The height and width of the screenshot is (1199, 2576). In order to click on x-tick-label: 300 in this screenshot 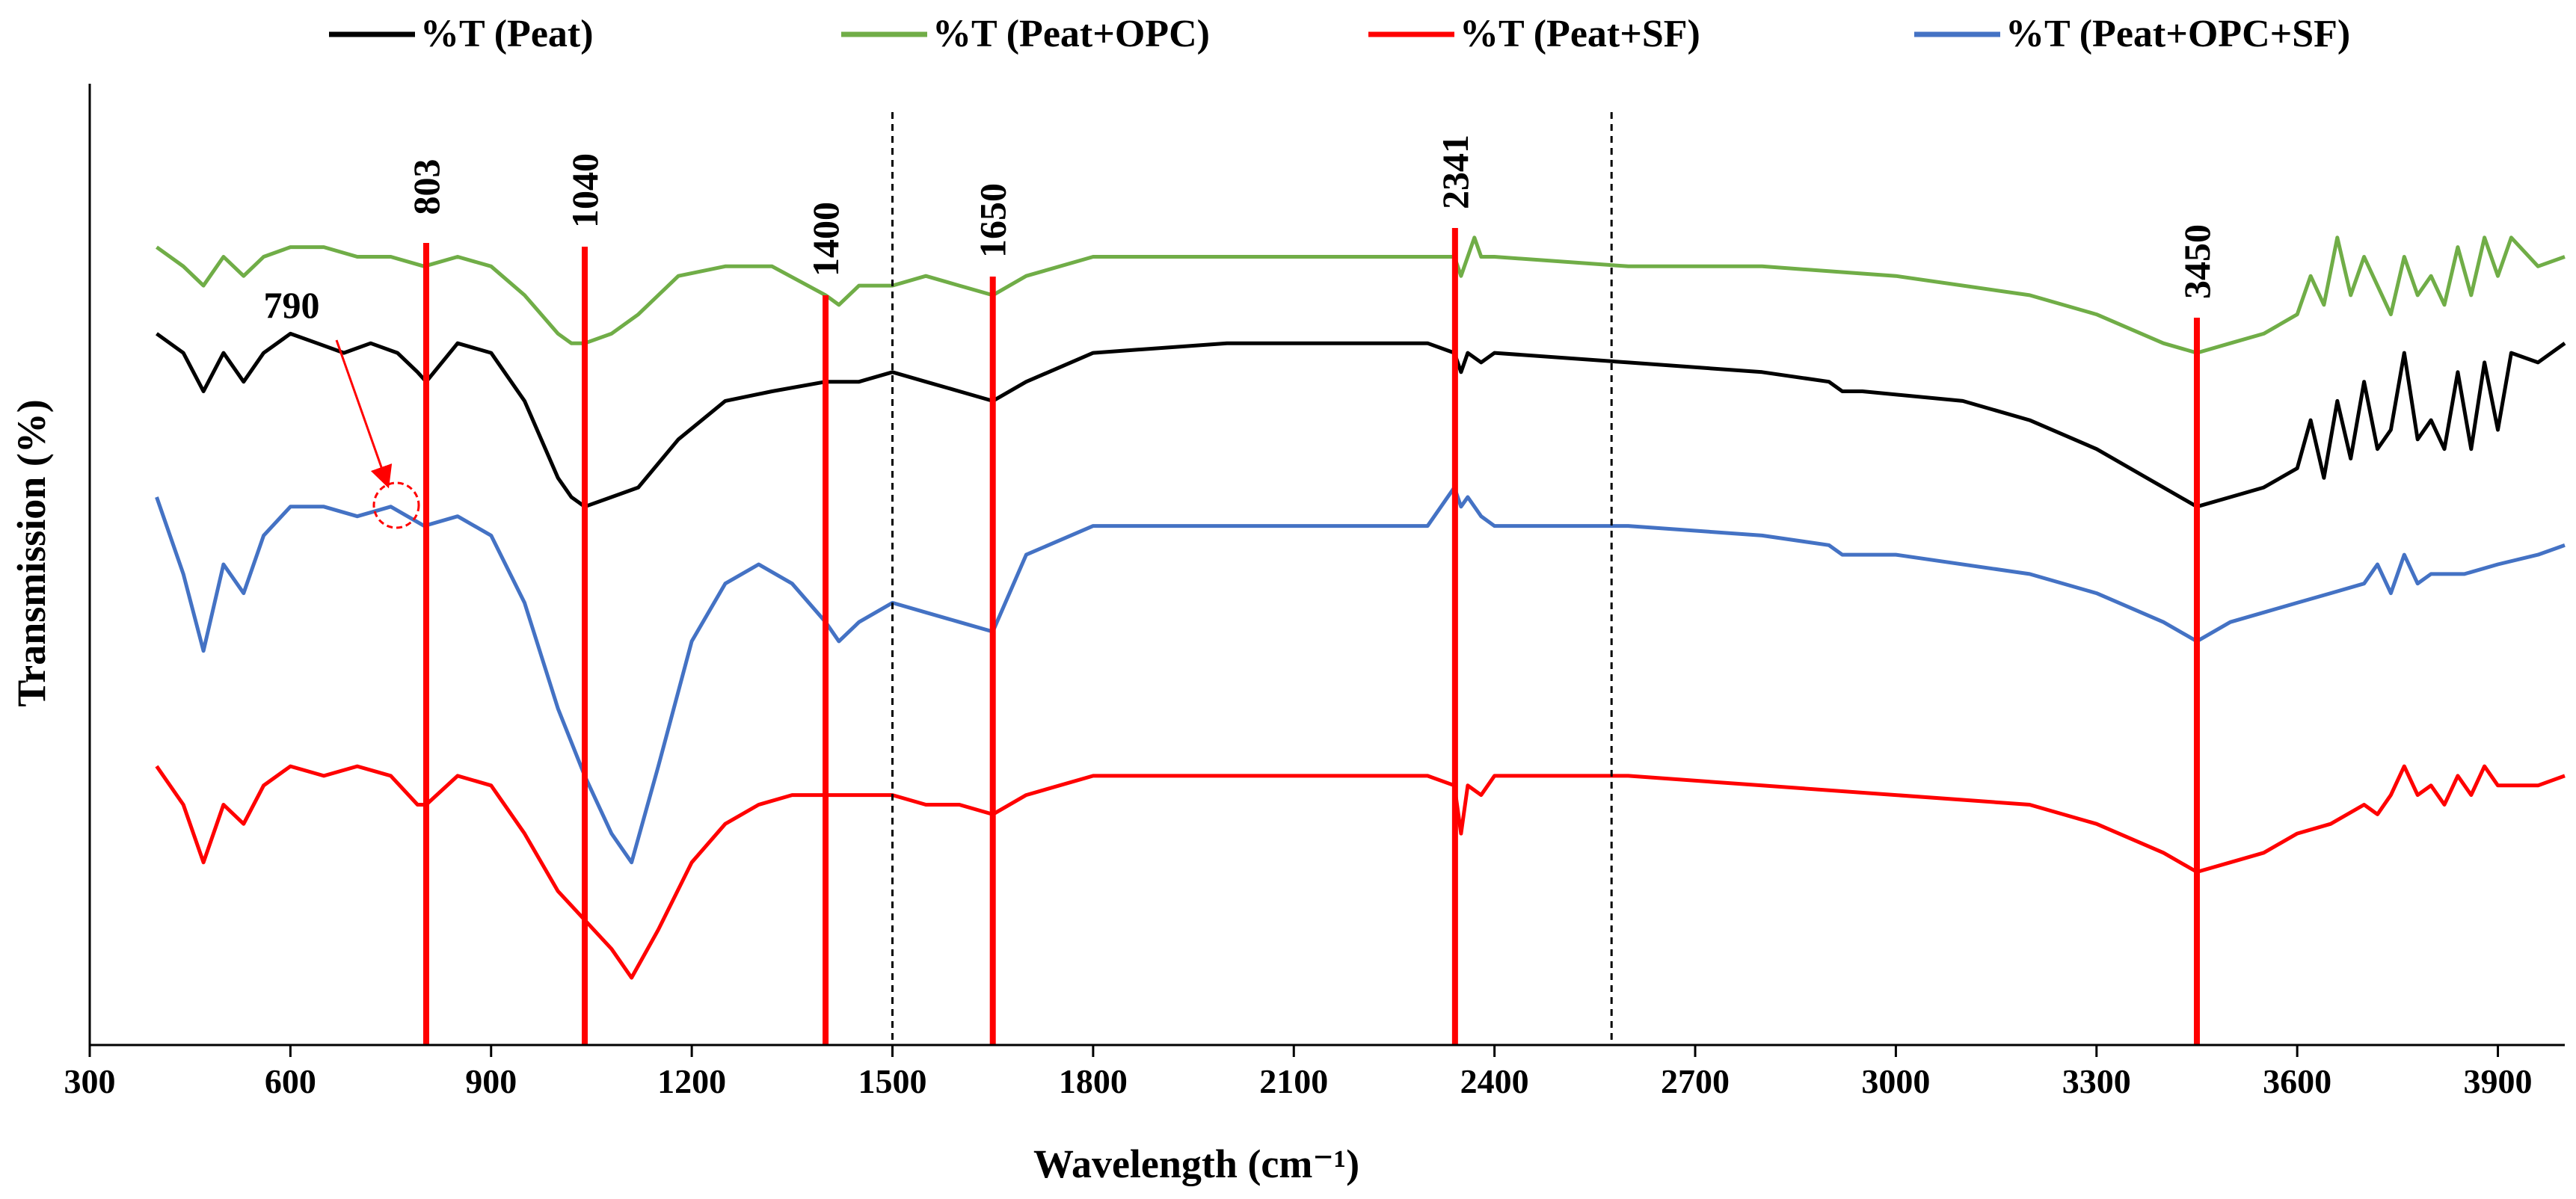, I will do `click(90, 1081)`.